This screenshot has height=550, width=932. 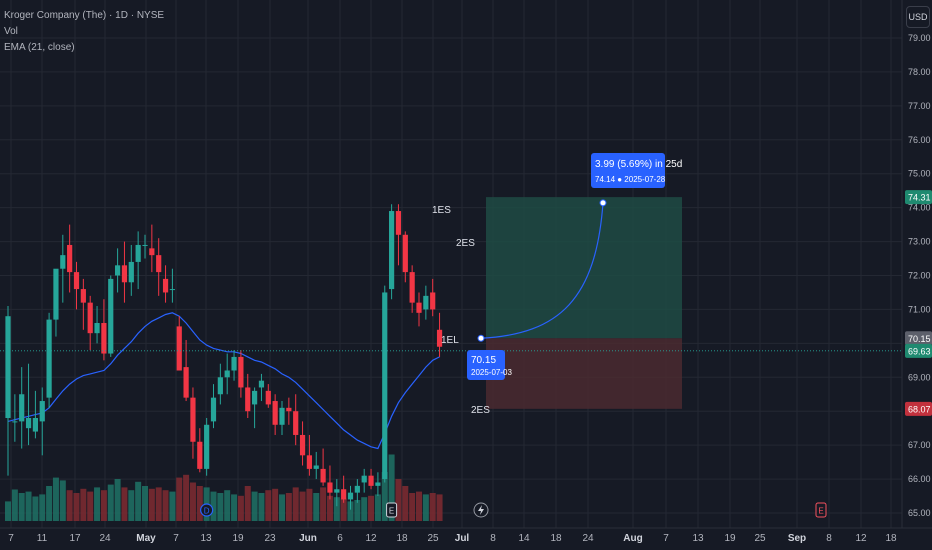 I want to click on target-point, so click(x=603, y=203).